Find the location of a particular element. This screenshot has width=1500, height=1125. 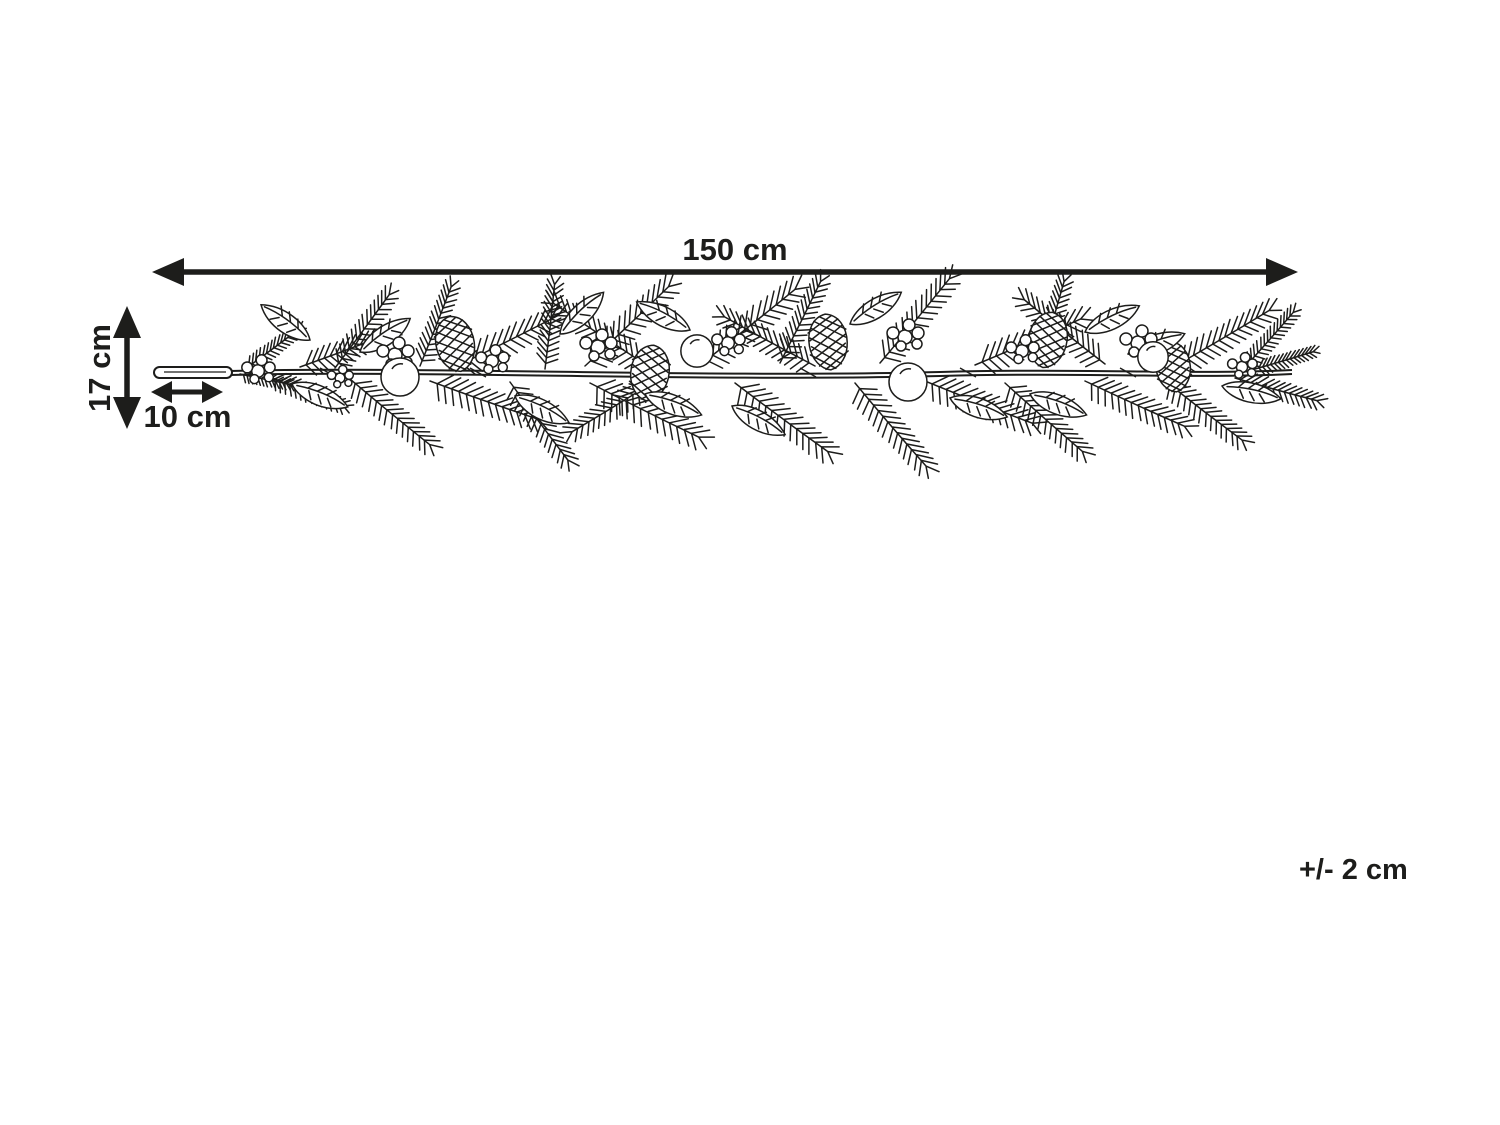

height-dimension-arrow is located at coordinates (127, 367).